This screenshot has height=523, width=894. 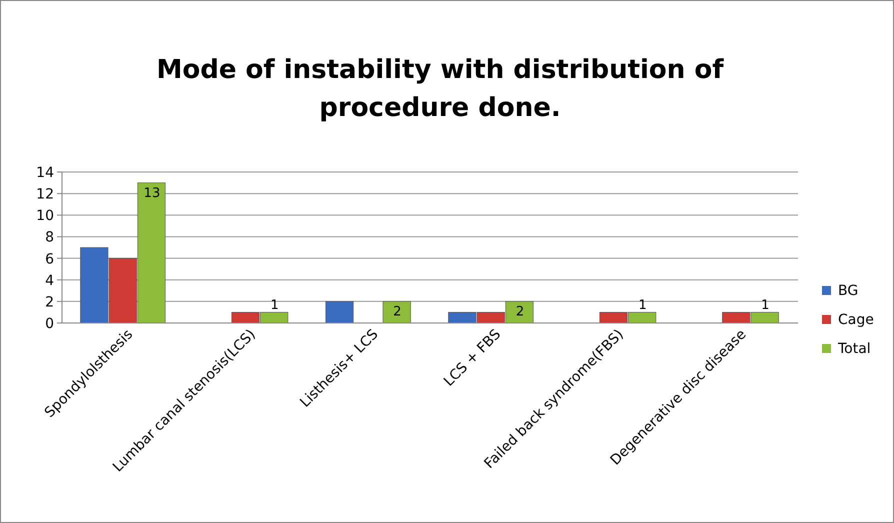 What do you see at coordinates (45, 194) in the screenshot?
I see `y-tick-label: 12` at bounding box center [45, 194].